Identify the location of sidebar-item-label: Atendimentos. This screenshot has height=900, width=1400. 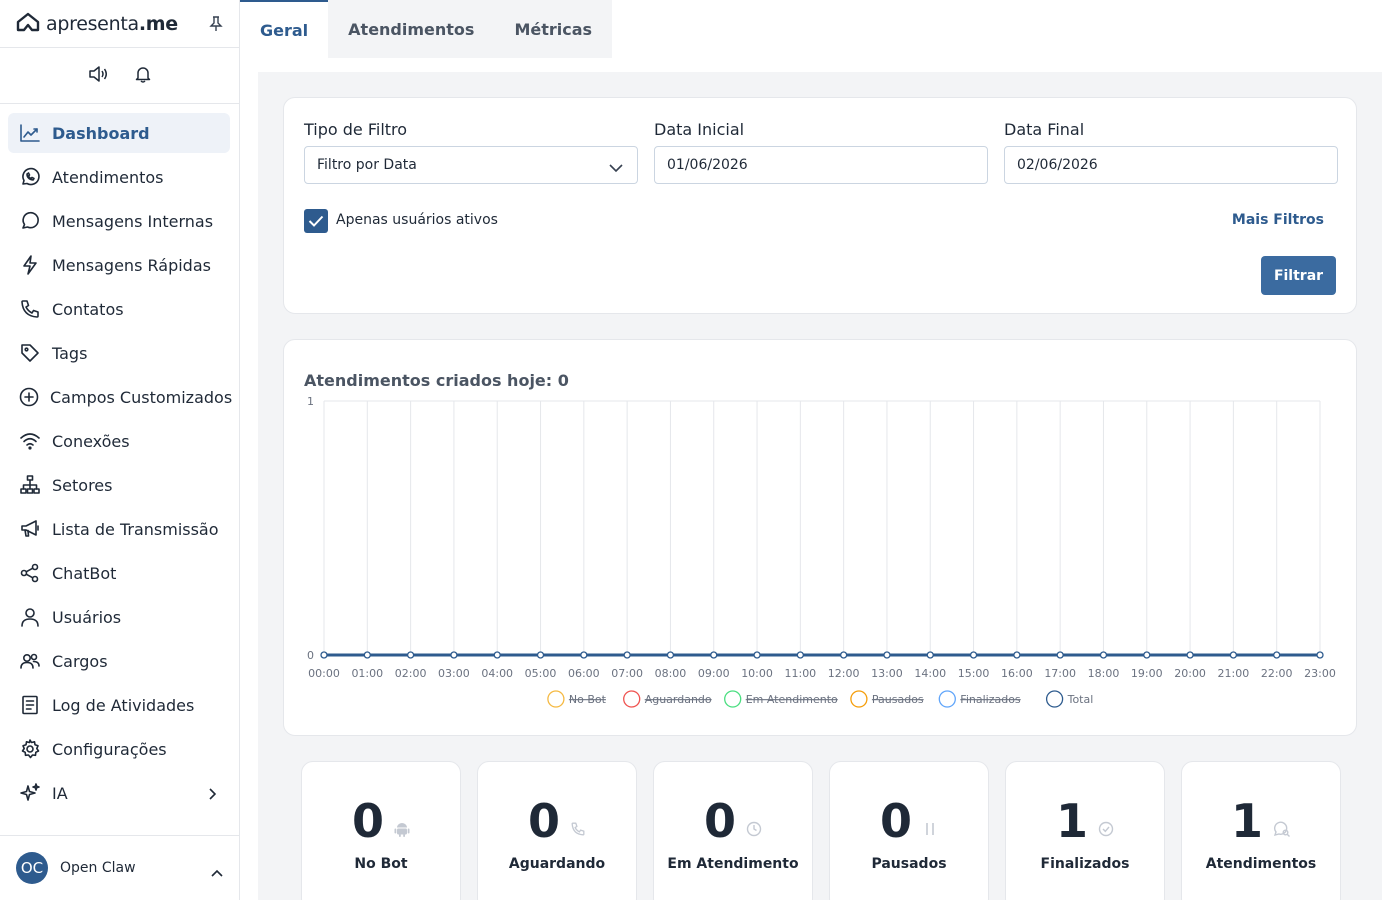
(108, 177).